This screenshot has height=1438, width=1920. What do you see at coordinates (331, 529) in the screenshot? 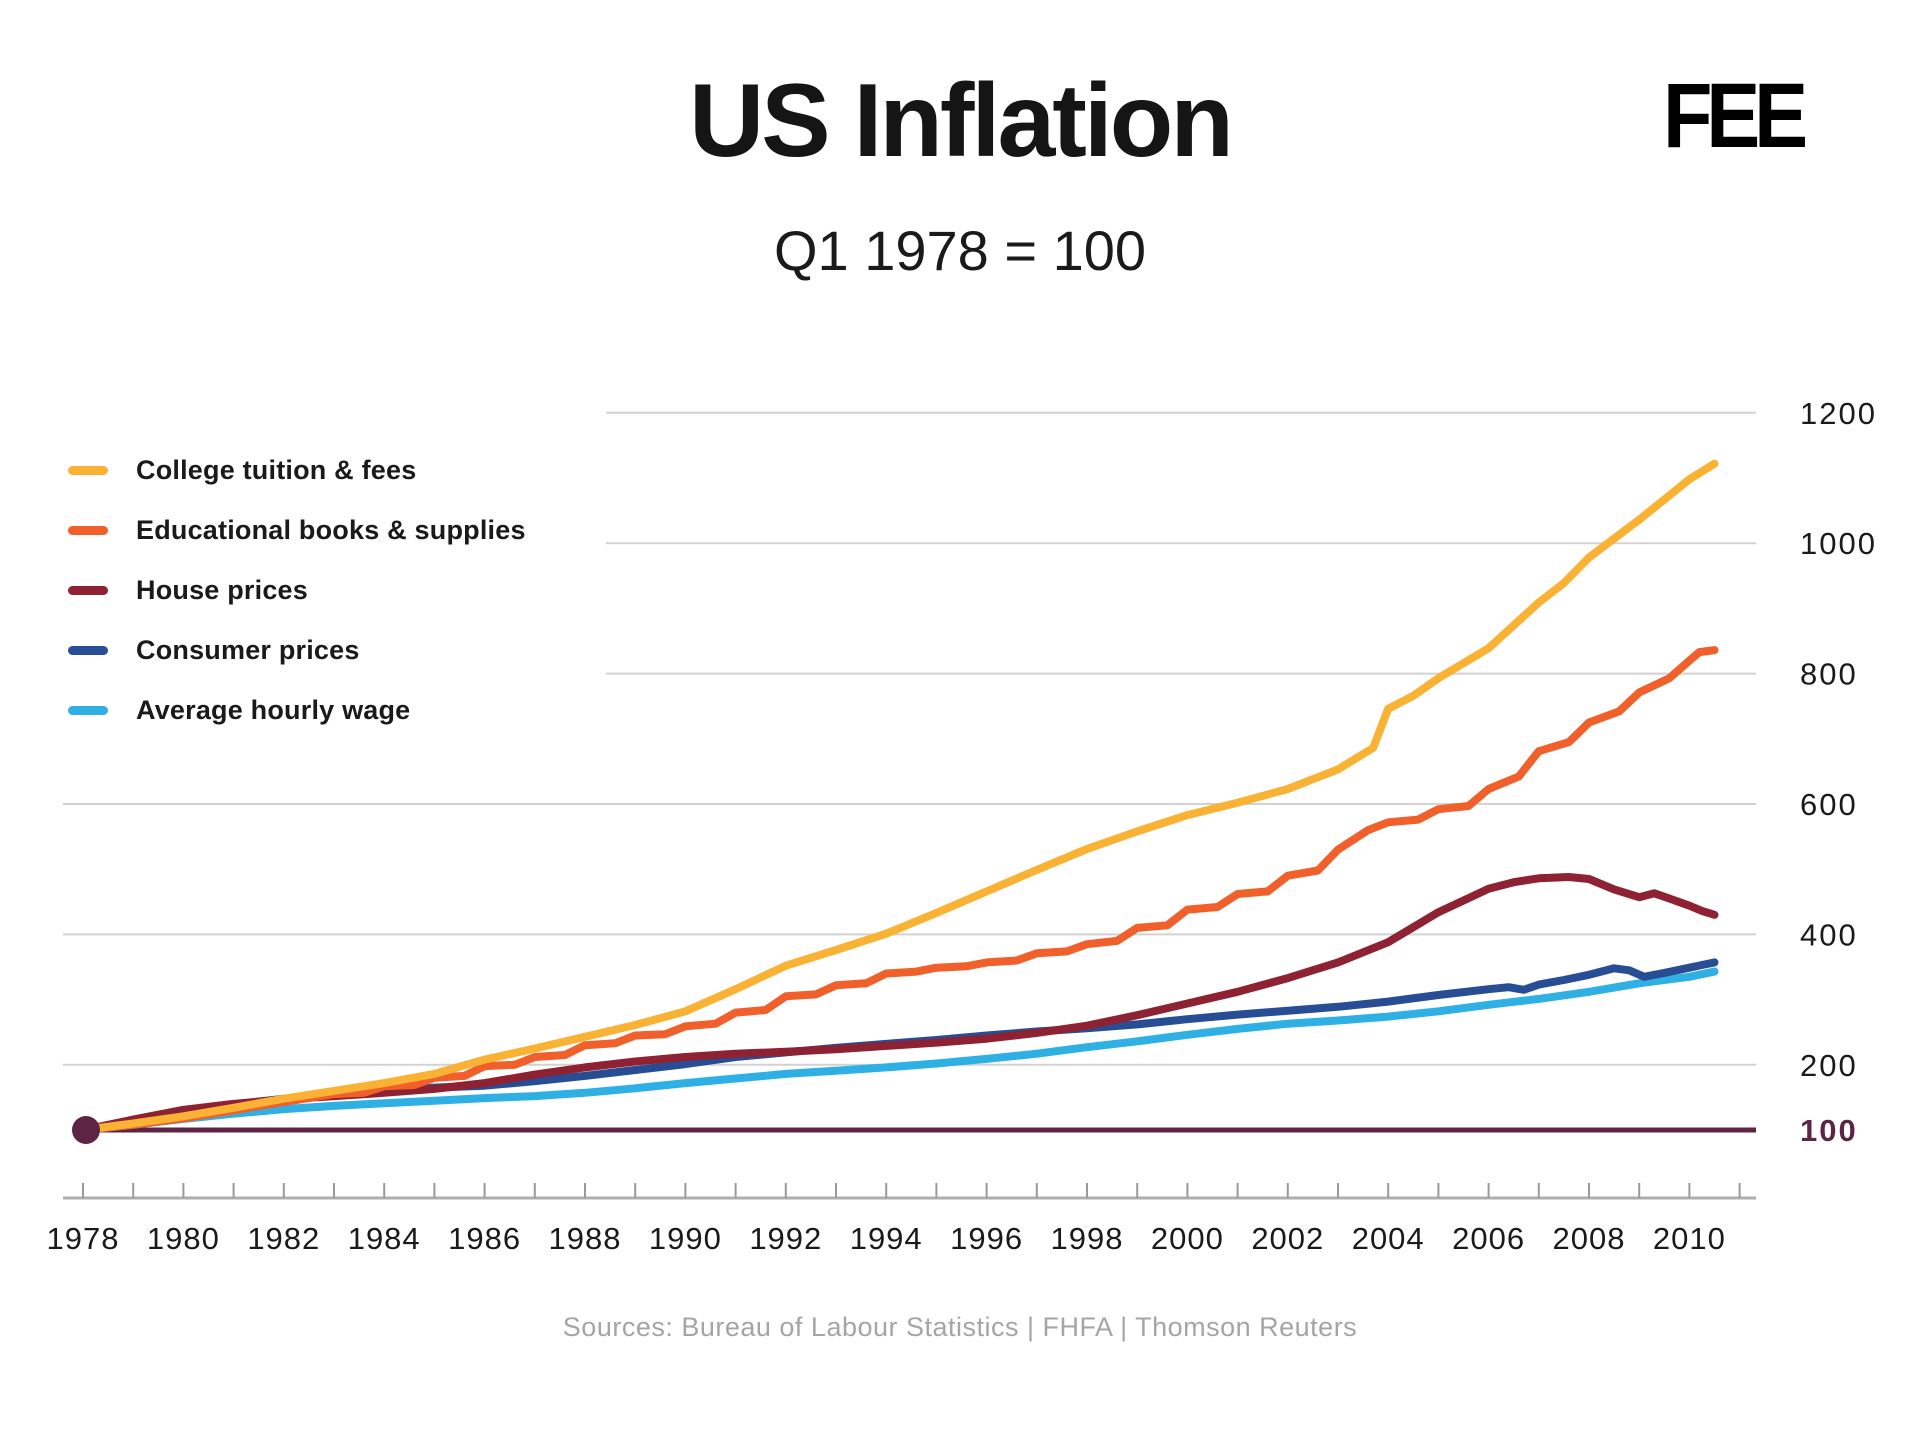
I see `legend-item-label: Educational books & supplies` at bounding box center [331, 529].